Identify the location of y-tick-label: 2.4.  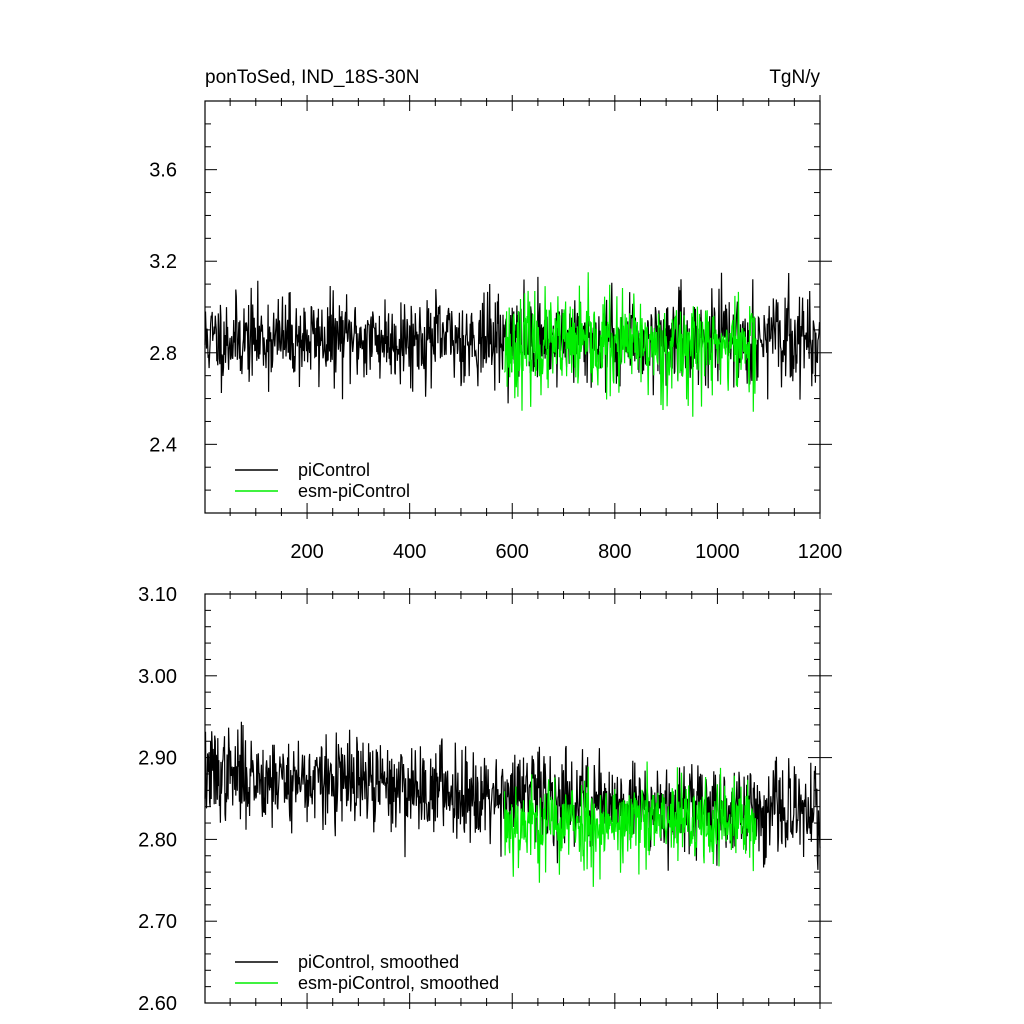
(163, 445).